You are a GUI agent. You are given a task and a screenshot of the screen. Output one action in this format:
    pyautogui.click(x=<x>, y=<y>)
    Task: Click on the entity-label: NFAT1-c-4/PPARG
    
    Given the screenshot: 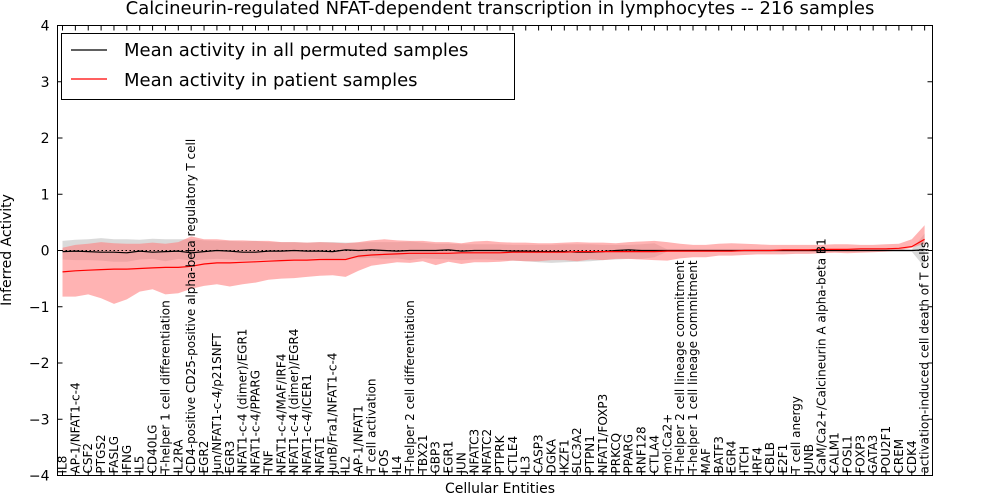 What is the action you would take?
    pyautogui.click(x=256, y=422)
    